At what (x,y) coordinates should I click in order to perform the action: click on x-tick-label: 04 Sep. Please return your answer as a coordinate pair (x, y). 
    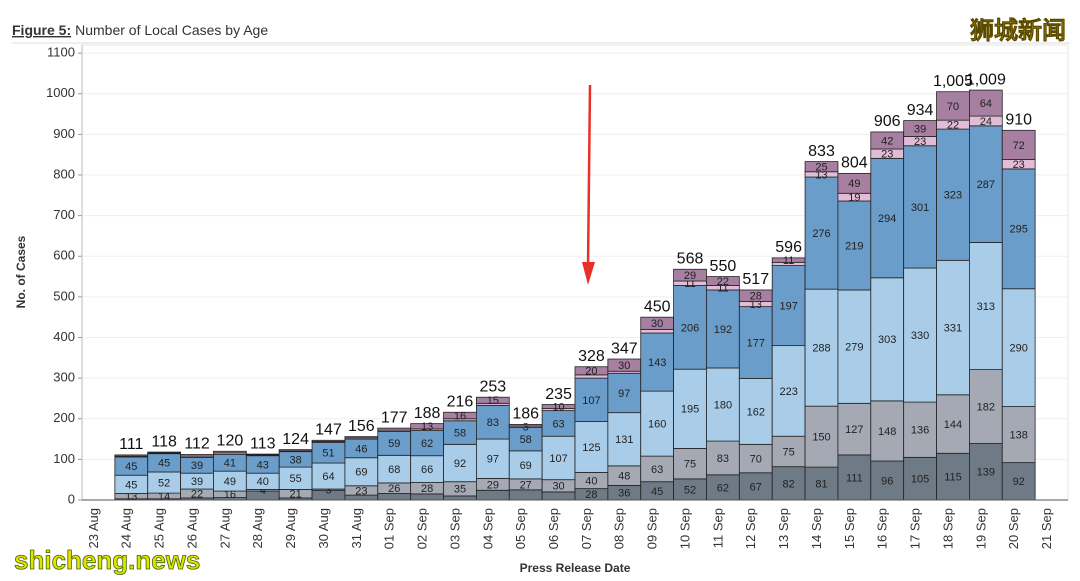
    Looking at the image, I should click on (487, 528).